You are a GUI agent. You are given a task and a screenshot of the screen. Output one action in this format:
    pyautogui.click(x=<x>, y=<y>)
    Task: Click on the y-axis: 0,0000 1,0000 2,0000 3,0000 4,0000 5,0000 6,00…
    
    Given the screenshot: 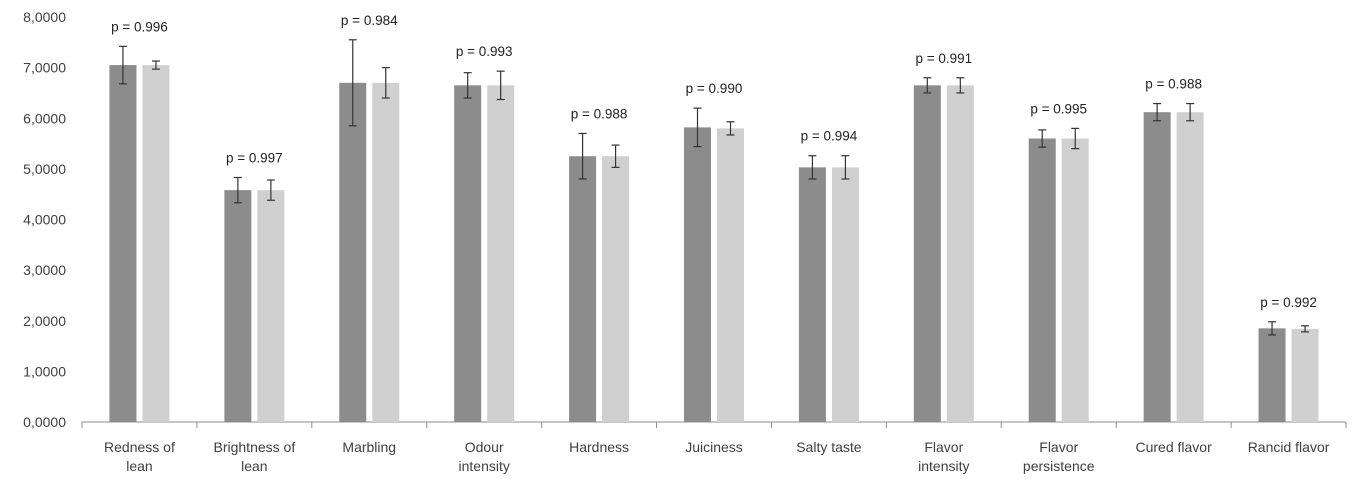 What is the action you would take?
    pyautogui.click(x=44, y=219)
    